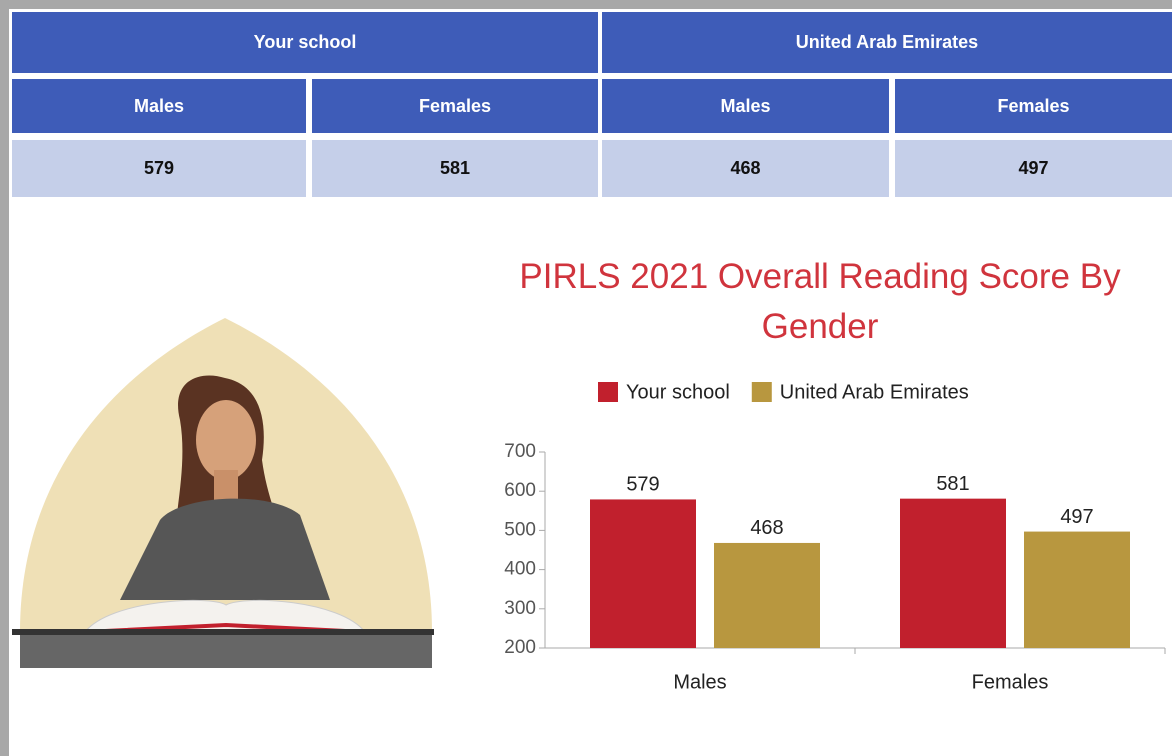  What do you see at coordinates (520, 608) in the screenshot?
I see `y-tick-label: 300` at bounding box center [520, 608].